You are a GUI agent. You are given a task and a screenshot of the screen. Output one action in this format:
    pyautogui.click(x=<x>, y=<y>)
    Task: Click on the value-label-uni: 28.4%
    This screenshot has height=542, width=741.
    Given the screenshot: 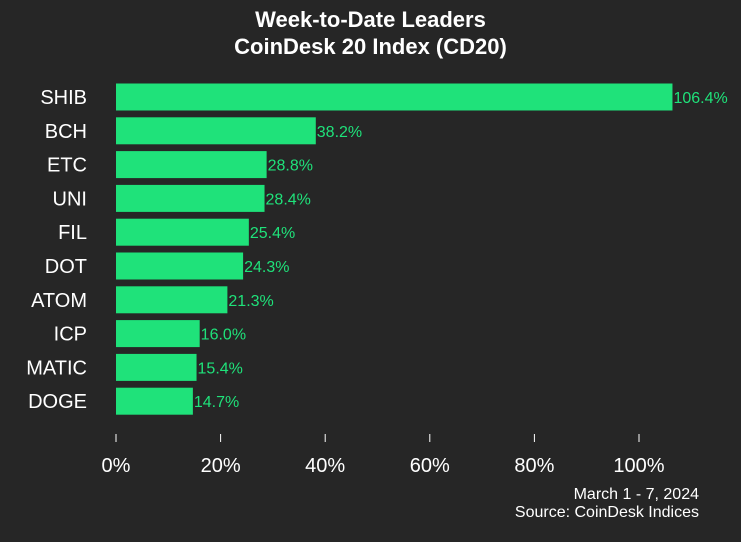 What is the action you would take?
    pyautogui.click(x=288, y=199)
    